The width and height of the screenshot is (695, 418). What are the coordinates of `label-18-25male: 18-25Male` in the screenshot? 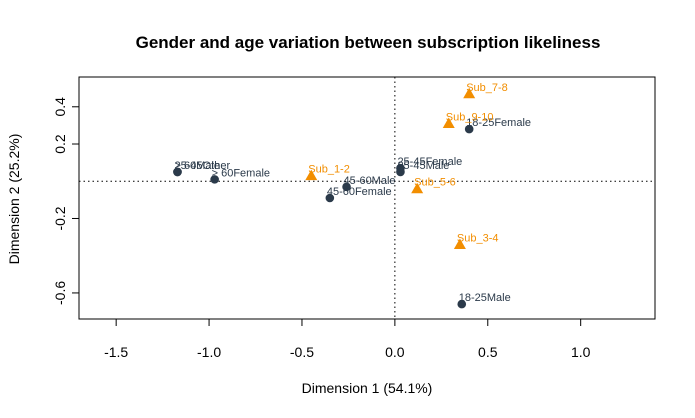 It's located at (485, 298).